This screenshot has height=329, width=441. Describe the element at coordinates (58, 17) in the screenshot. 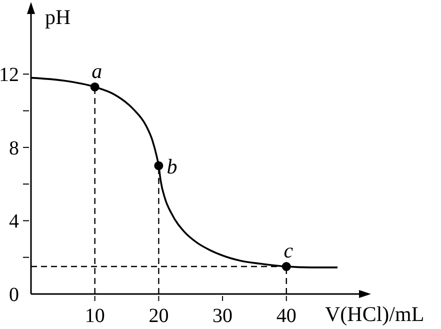

I see `y-axis-title: pH` at that location.